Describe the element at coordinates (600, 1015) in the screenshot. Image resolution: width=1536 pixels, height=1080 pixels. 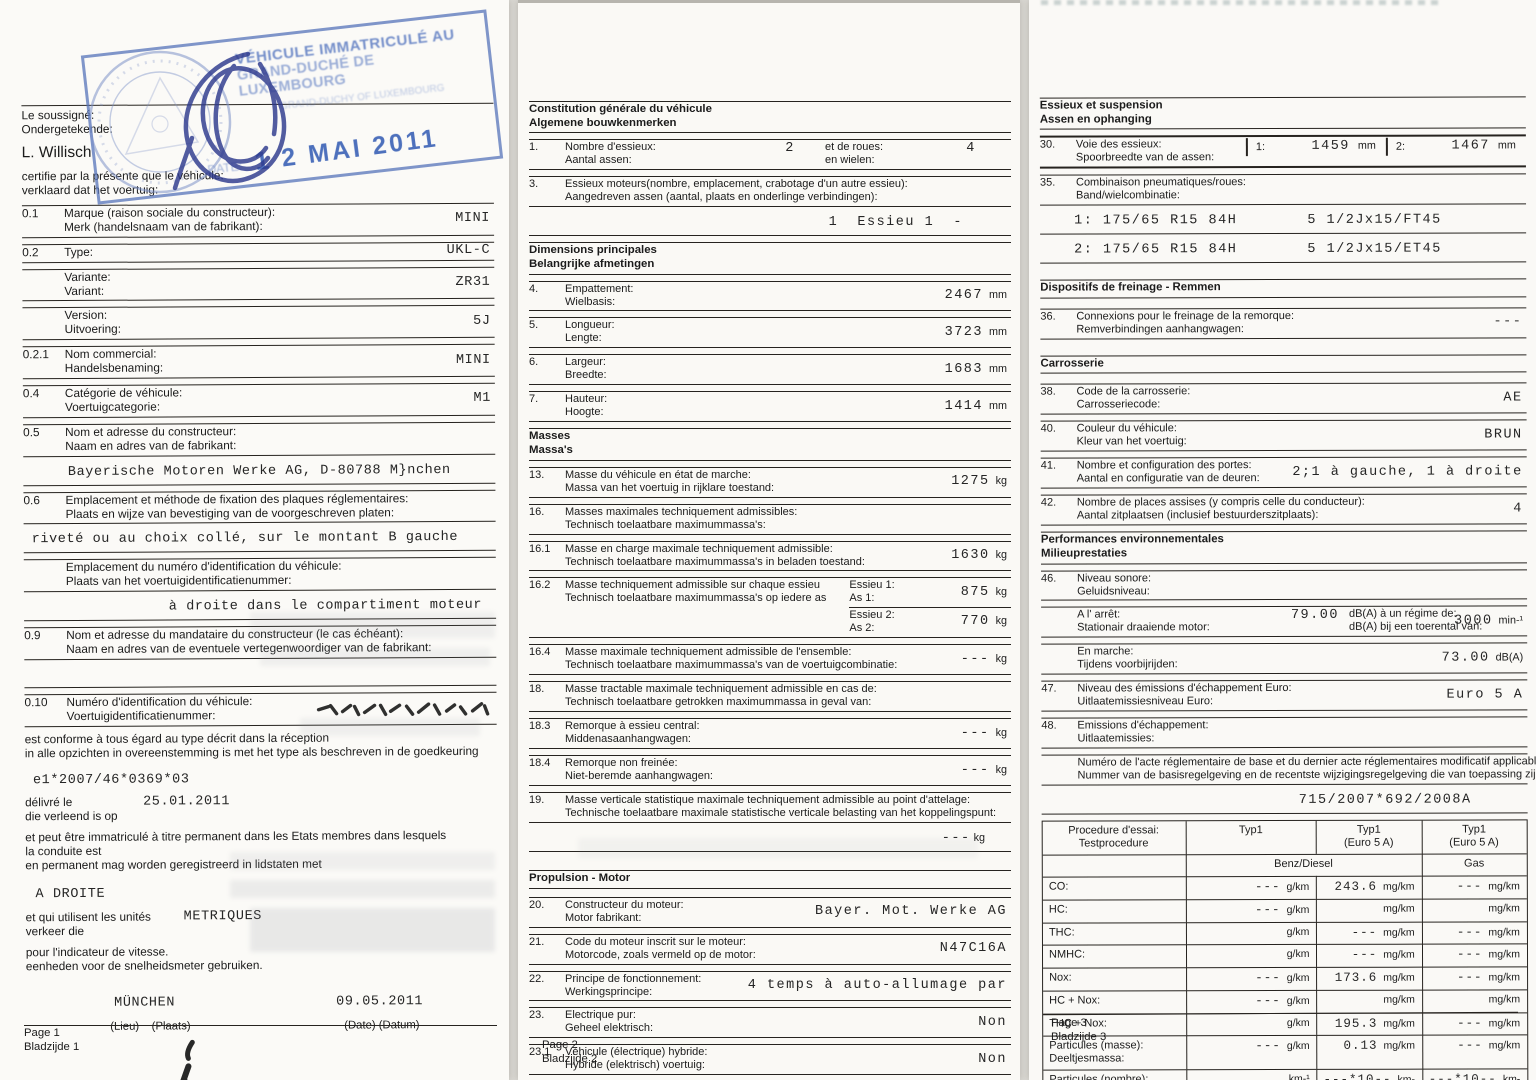
I see `label-fr: Electrique pur:` at that location.